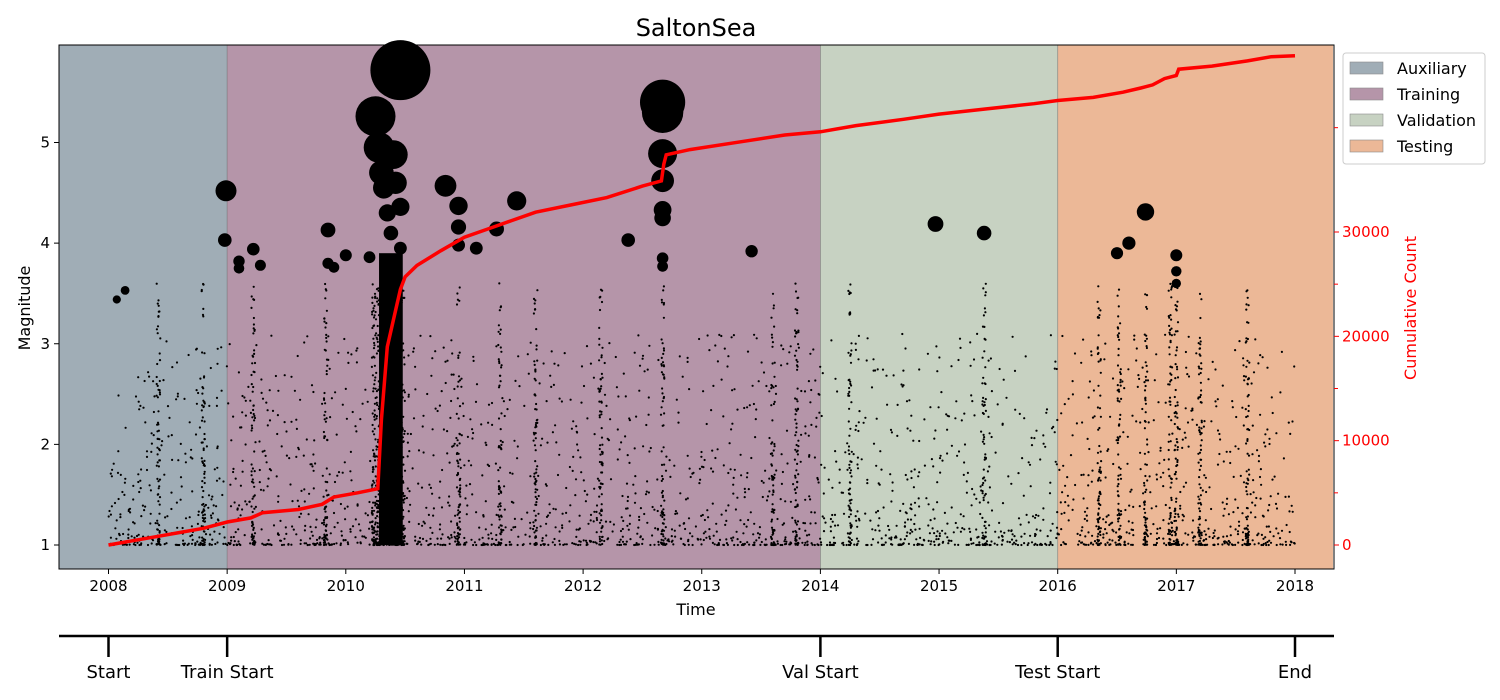 The width and height of the screenshot is (1500, 700). I want to click on y2-axis-title: Cumulative Count, so click(1410, 308).